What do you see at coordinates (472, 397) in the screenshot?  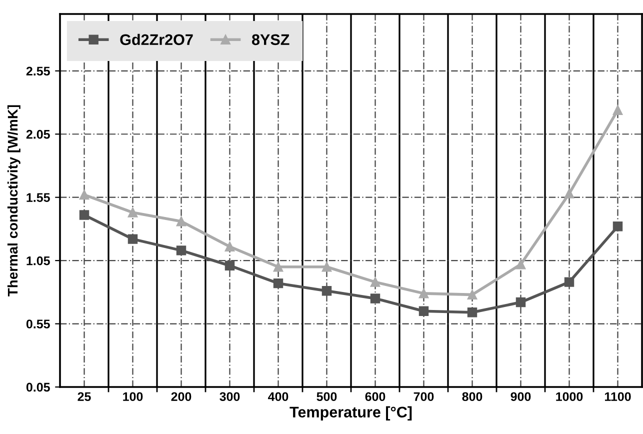 I see `x-tick-label: 800` at bounding box center [472, 397].